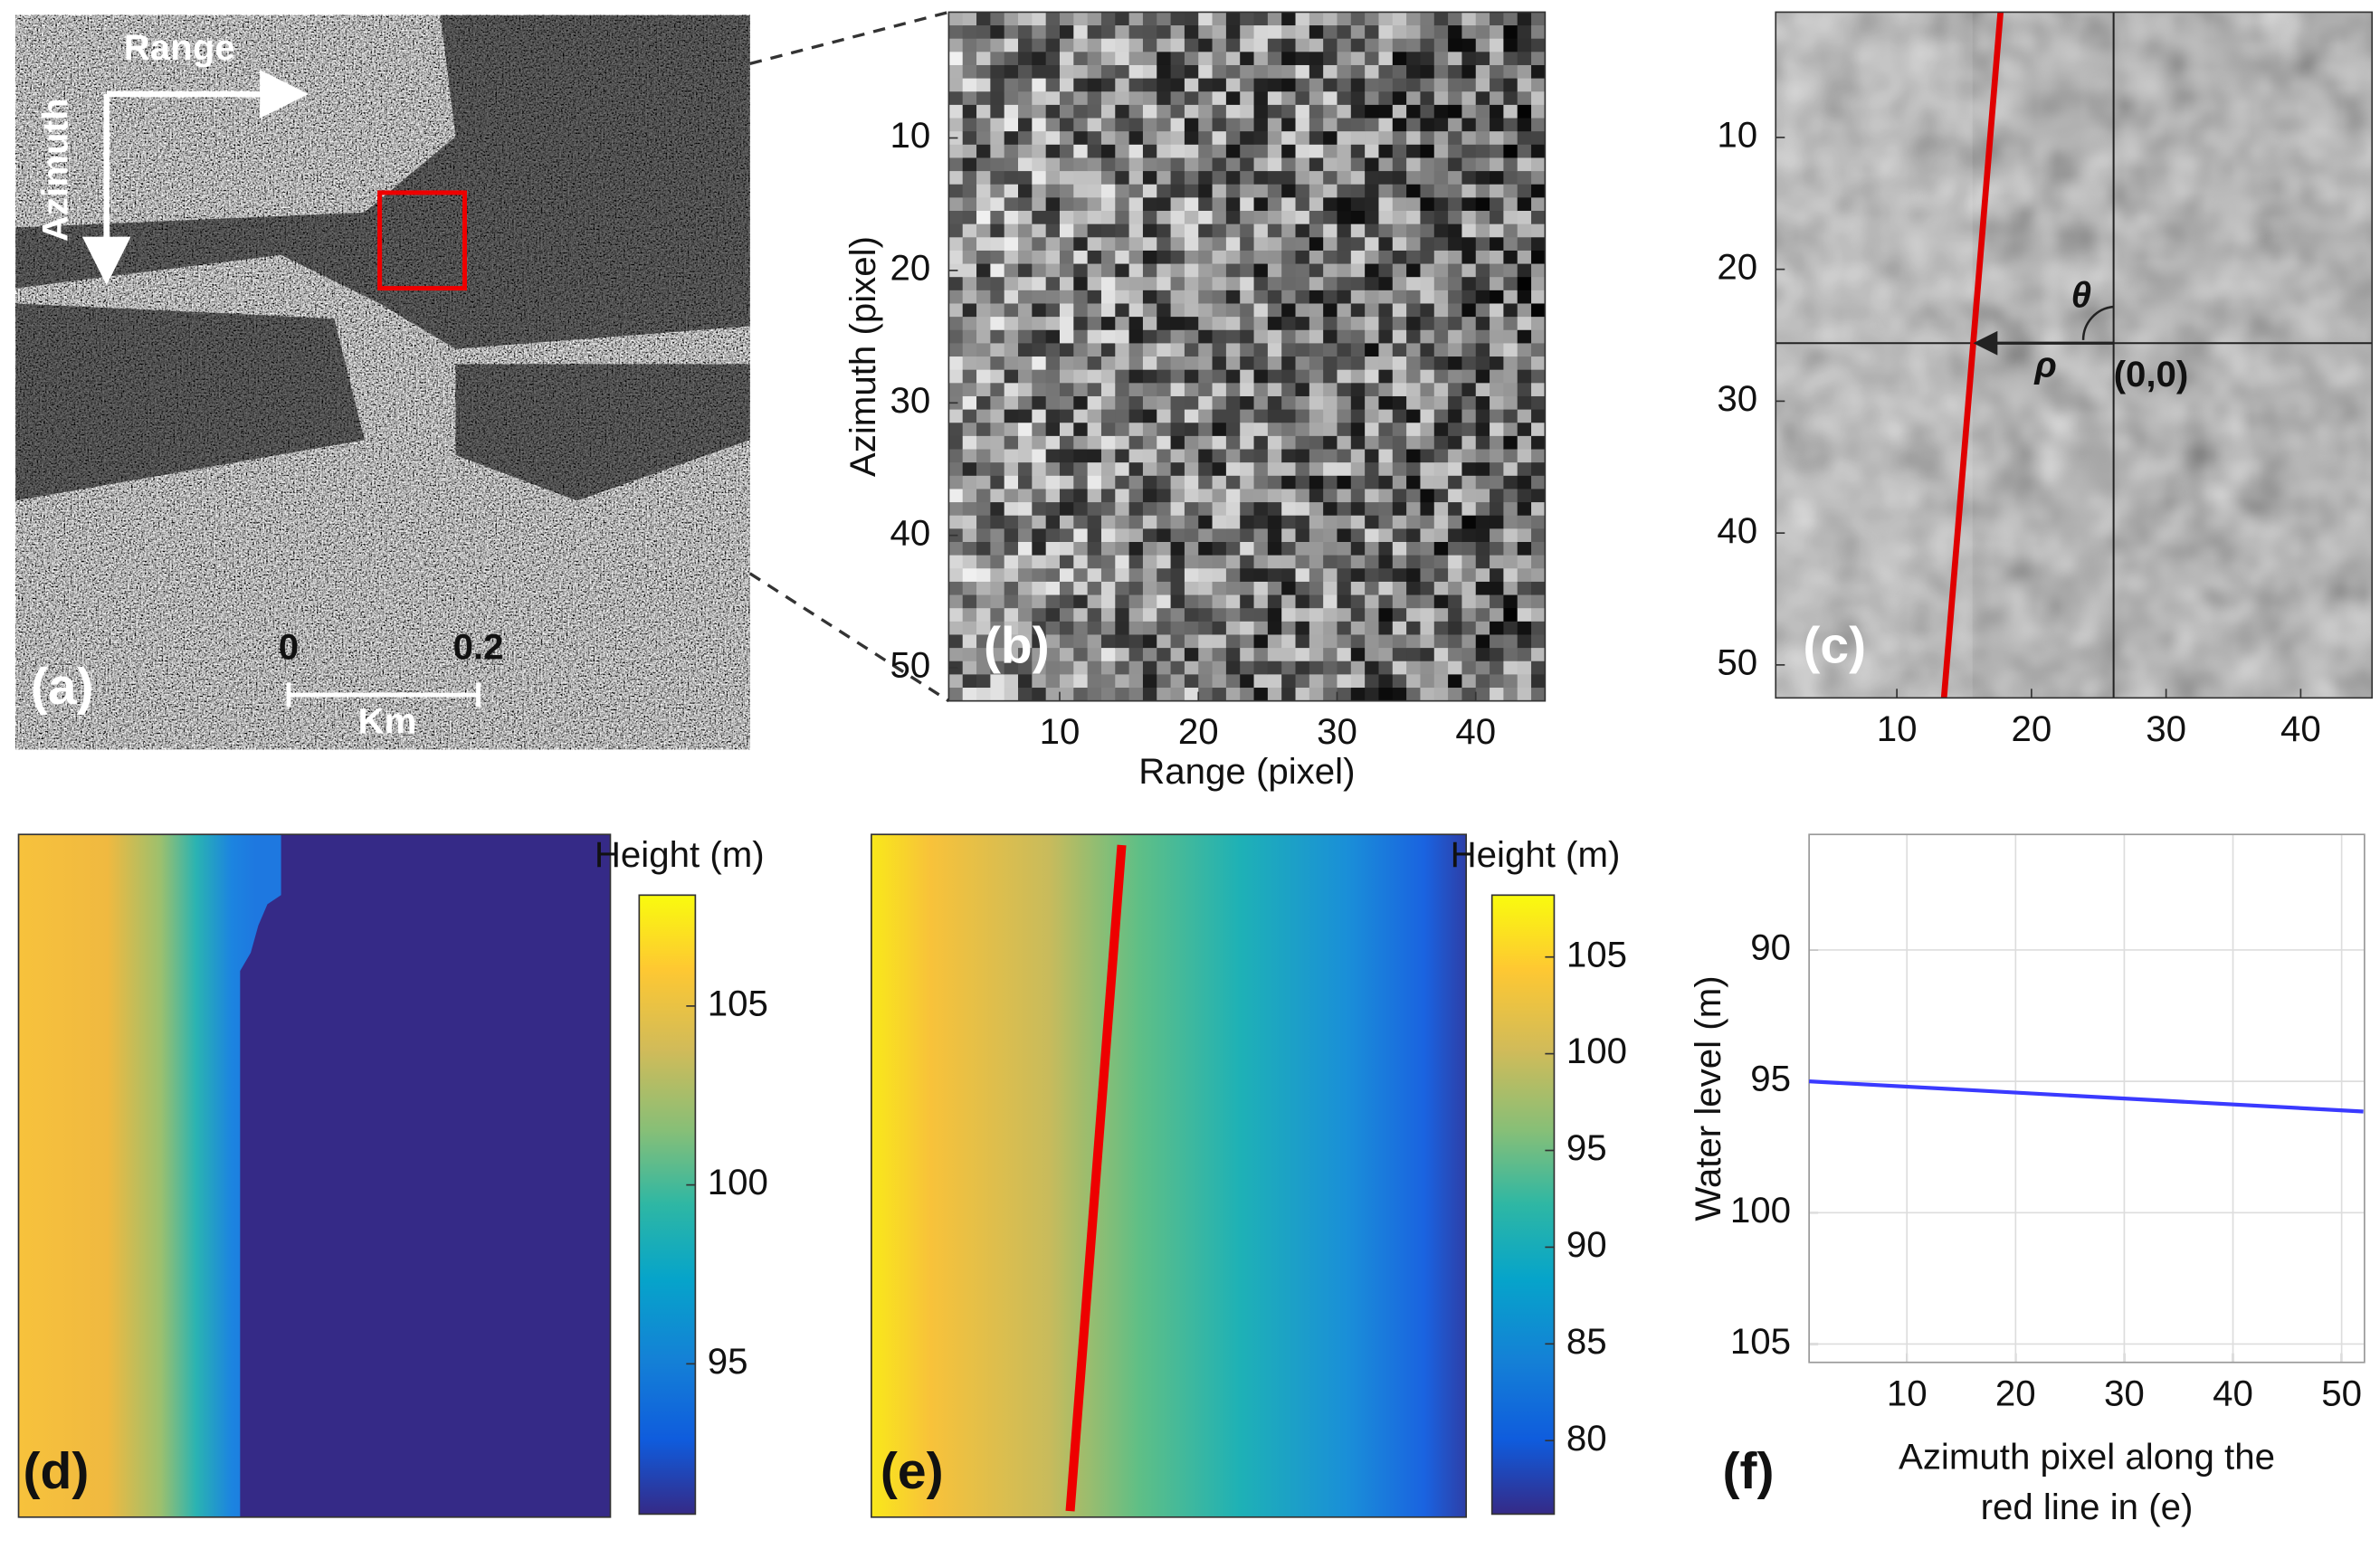  I want to click on colorbar-tick-label: 100, so click(738, 1182).